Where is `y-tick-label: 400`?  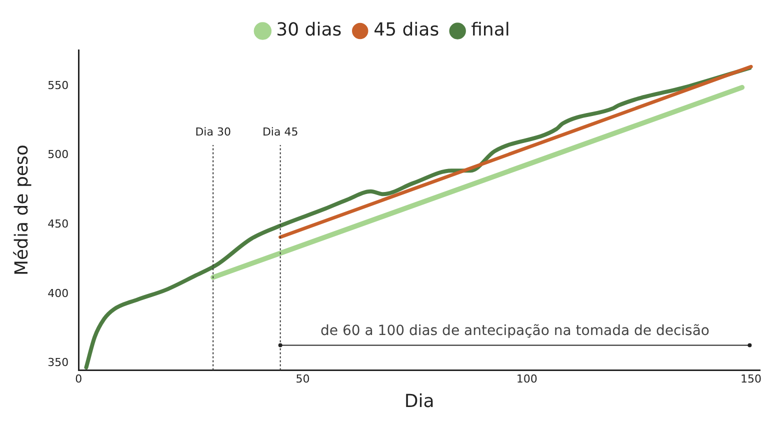
y-tick-label: 400 is located at coordinates (58, 293).